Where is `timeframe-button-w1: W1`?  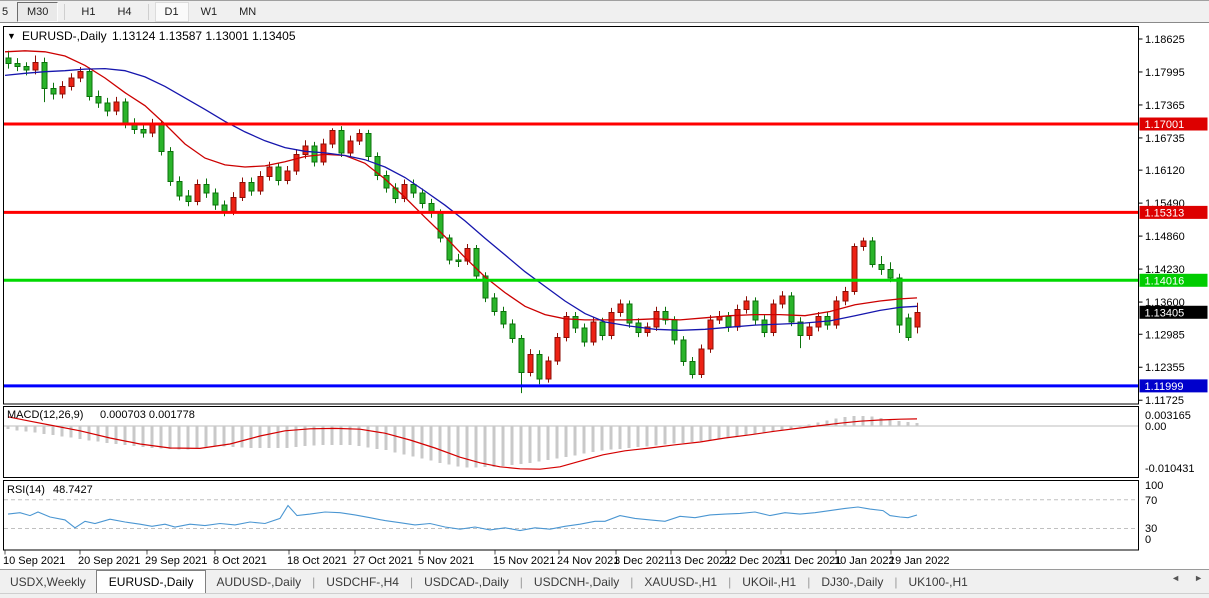
timeframe-button-w1: W1 is located at coordinates (209, 11).